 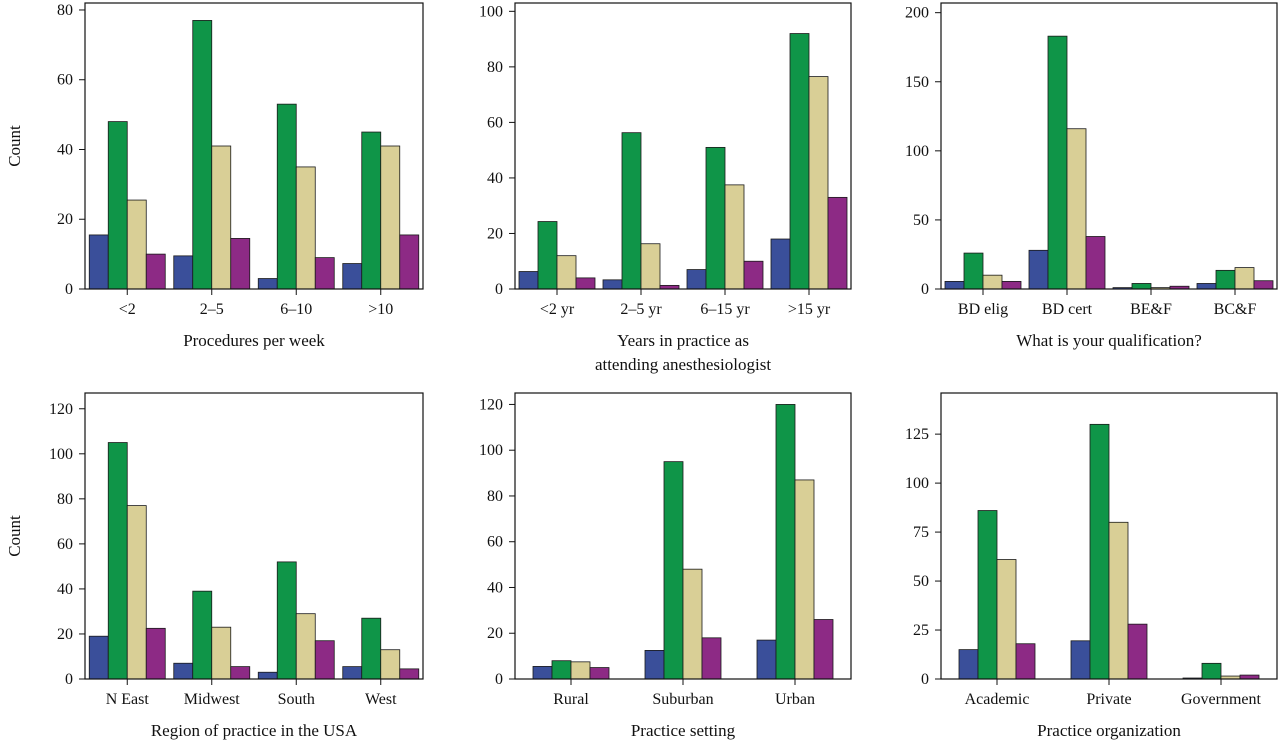 What do you see at coordinates (682, 699) in the screenshot?
I see `x-tick-label: Suburban` at bounding box center [682, 699].